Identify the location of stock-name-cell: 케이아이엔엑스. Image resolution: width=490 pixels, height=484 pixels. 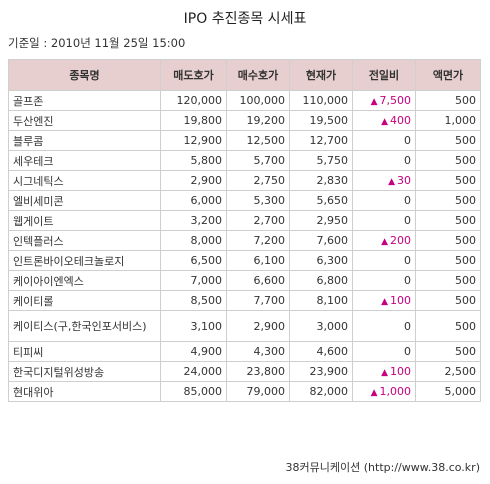
(84, 280).